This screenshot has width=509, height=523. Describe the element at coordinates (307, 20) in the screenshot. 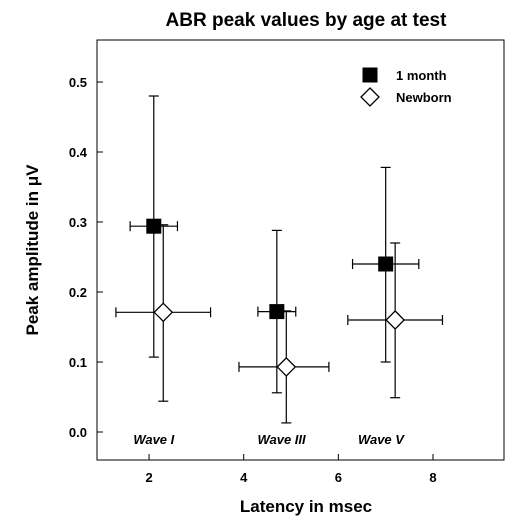

I see `chart-title: ABR peak values by age at test` at that location.